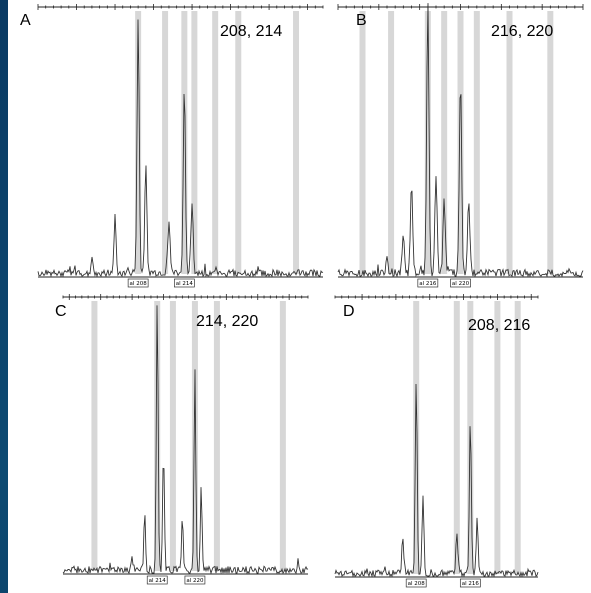  Describe the element at coordinates (251, 31) in the screenshot. I see `genotype-label: 208, 214` at that location.